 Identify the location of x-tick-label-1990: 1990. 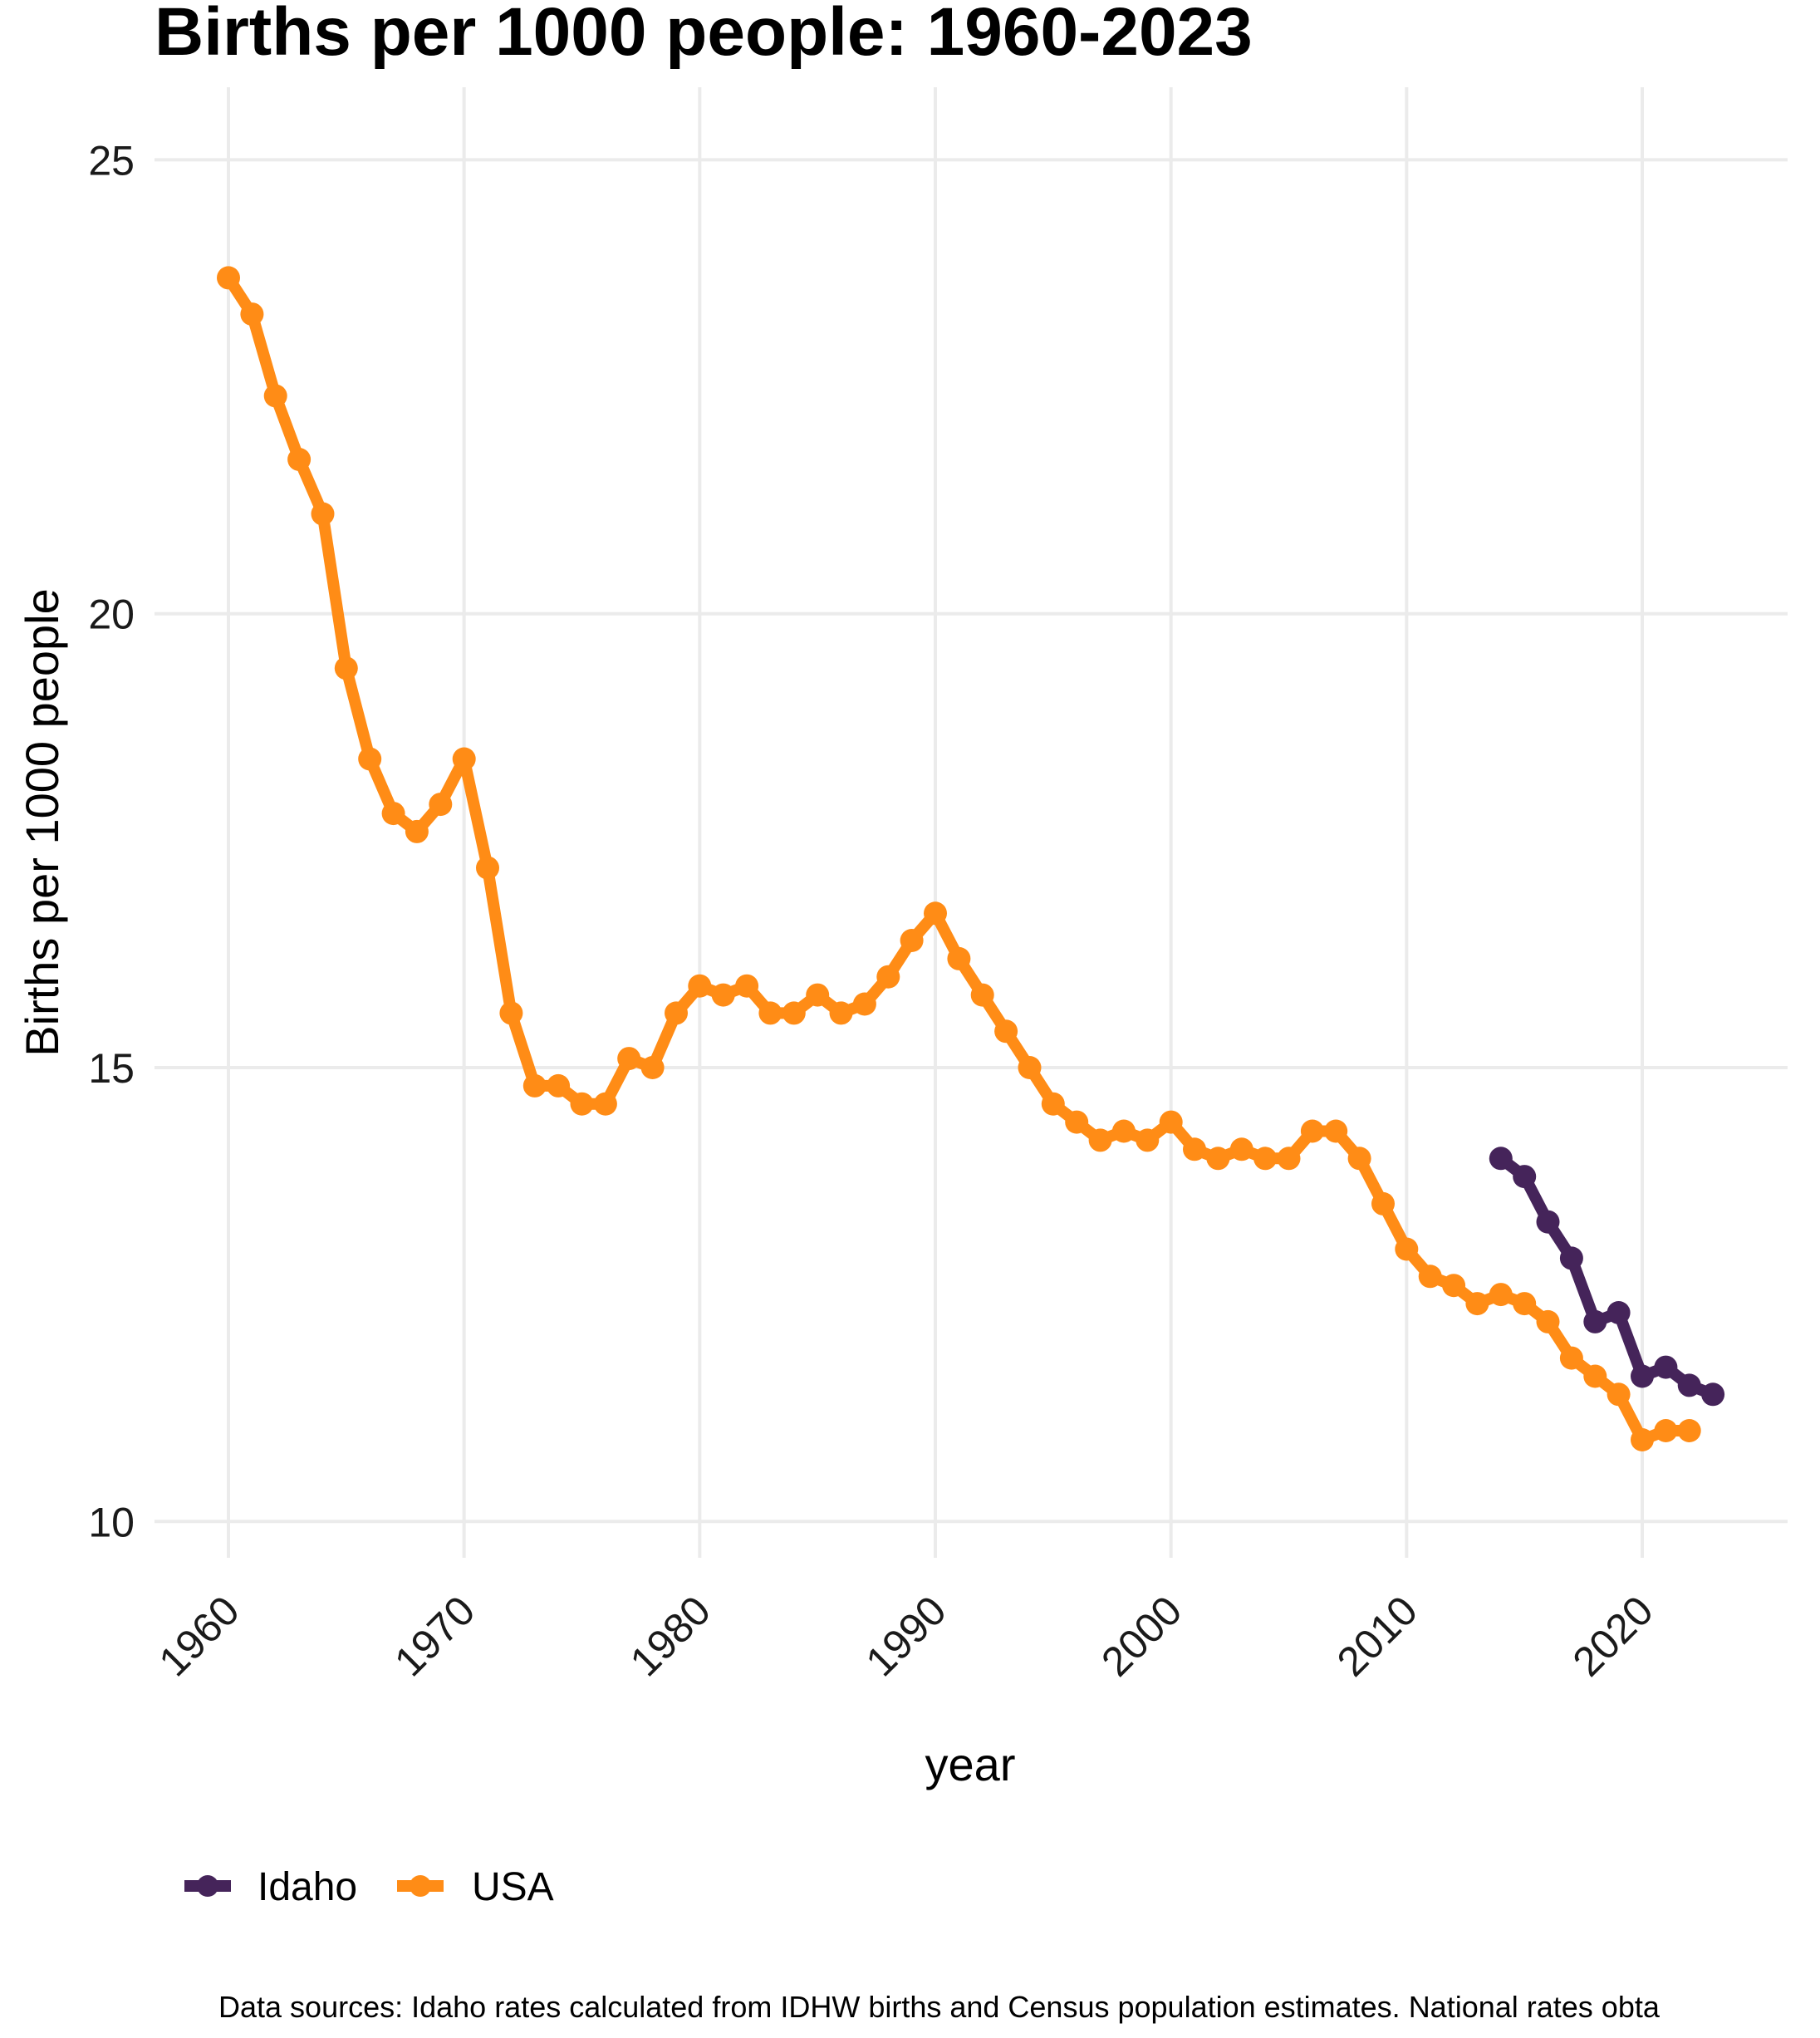
(906, 1636).